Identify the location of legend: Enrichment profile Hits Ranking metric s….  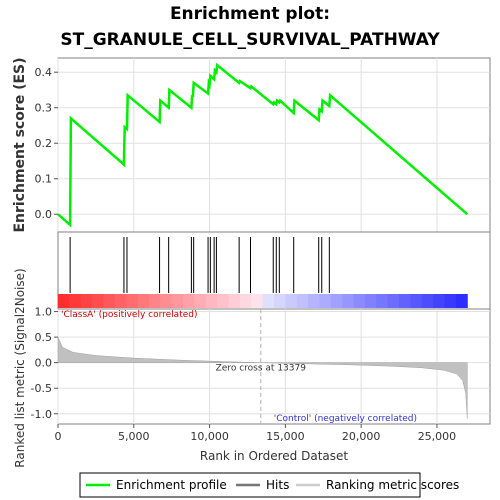
(269, 485).